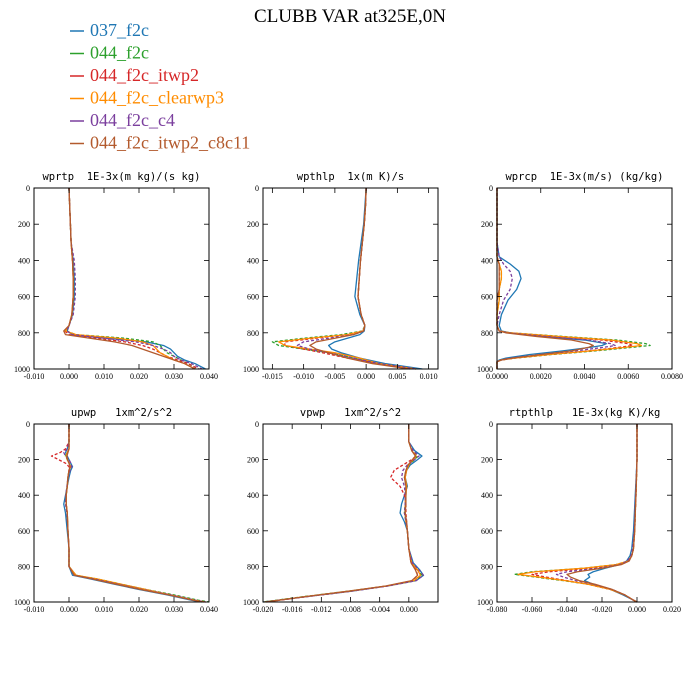 The width and height of the screenshot is (700, 700). What do you see at coordinates (209, 376) in the screenshot?
I see `x-tick-label: 0.040` at bounding box center [209, 376].